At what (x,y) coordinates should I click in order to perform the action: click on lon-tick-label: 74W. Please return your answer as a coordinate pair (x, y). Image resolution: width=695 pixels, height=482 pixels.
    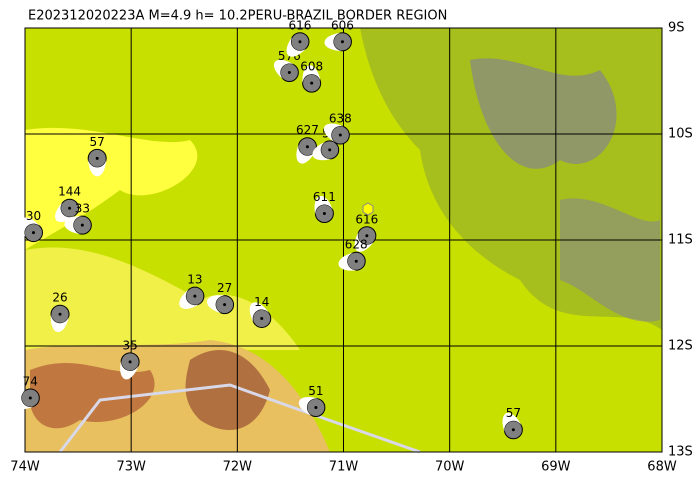
    Looking at the image, I should click on (25, 467).